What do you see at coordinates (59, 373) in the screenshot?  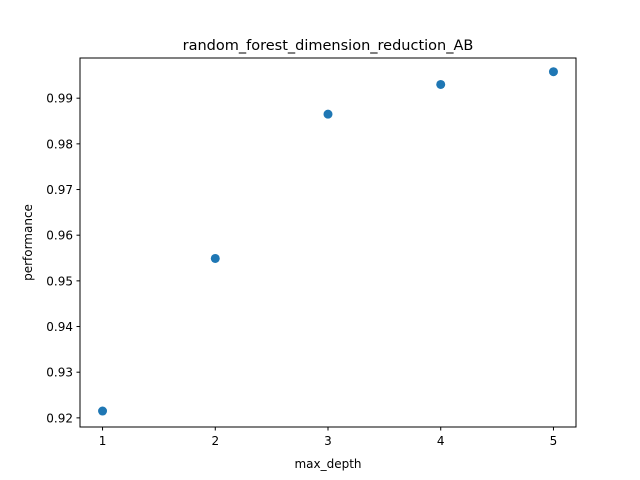 I see `y-tick-label: 0.93` at bounding box center [59, 373].